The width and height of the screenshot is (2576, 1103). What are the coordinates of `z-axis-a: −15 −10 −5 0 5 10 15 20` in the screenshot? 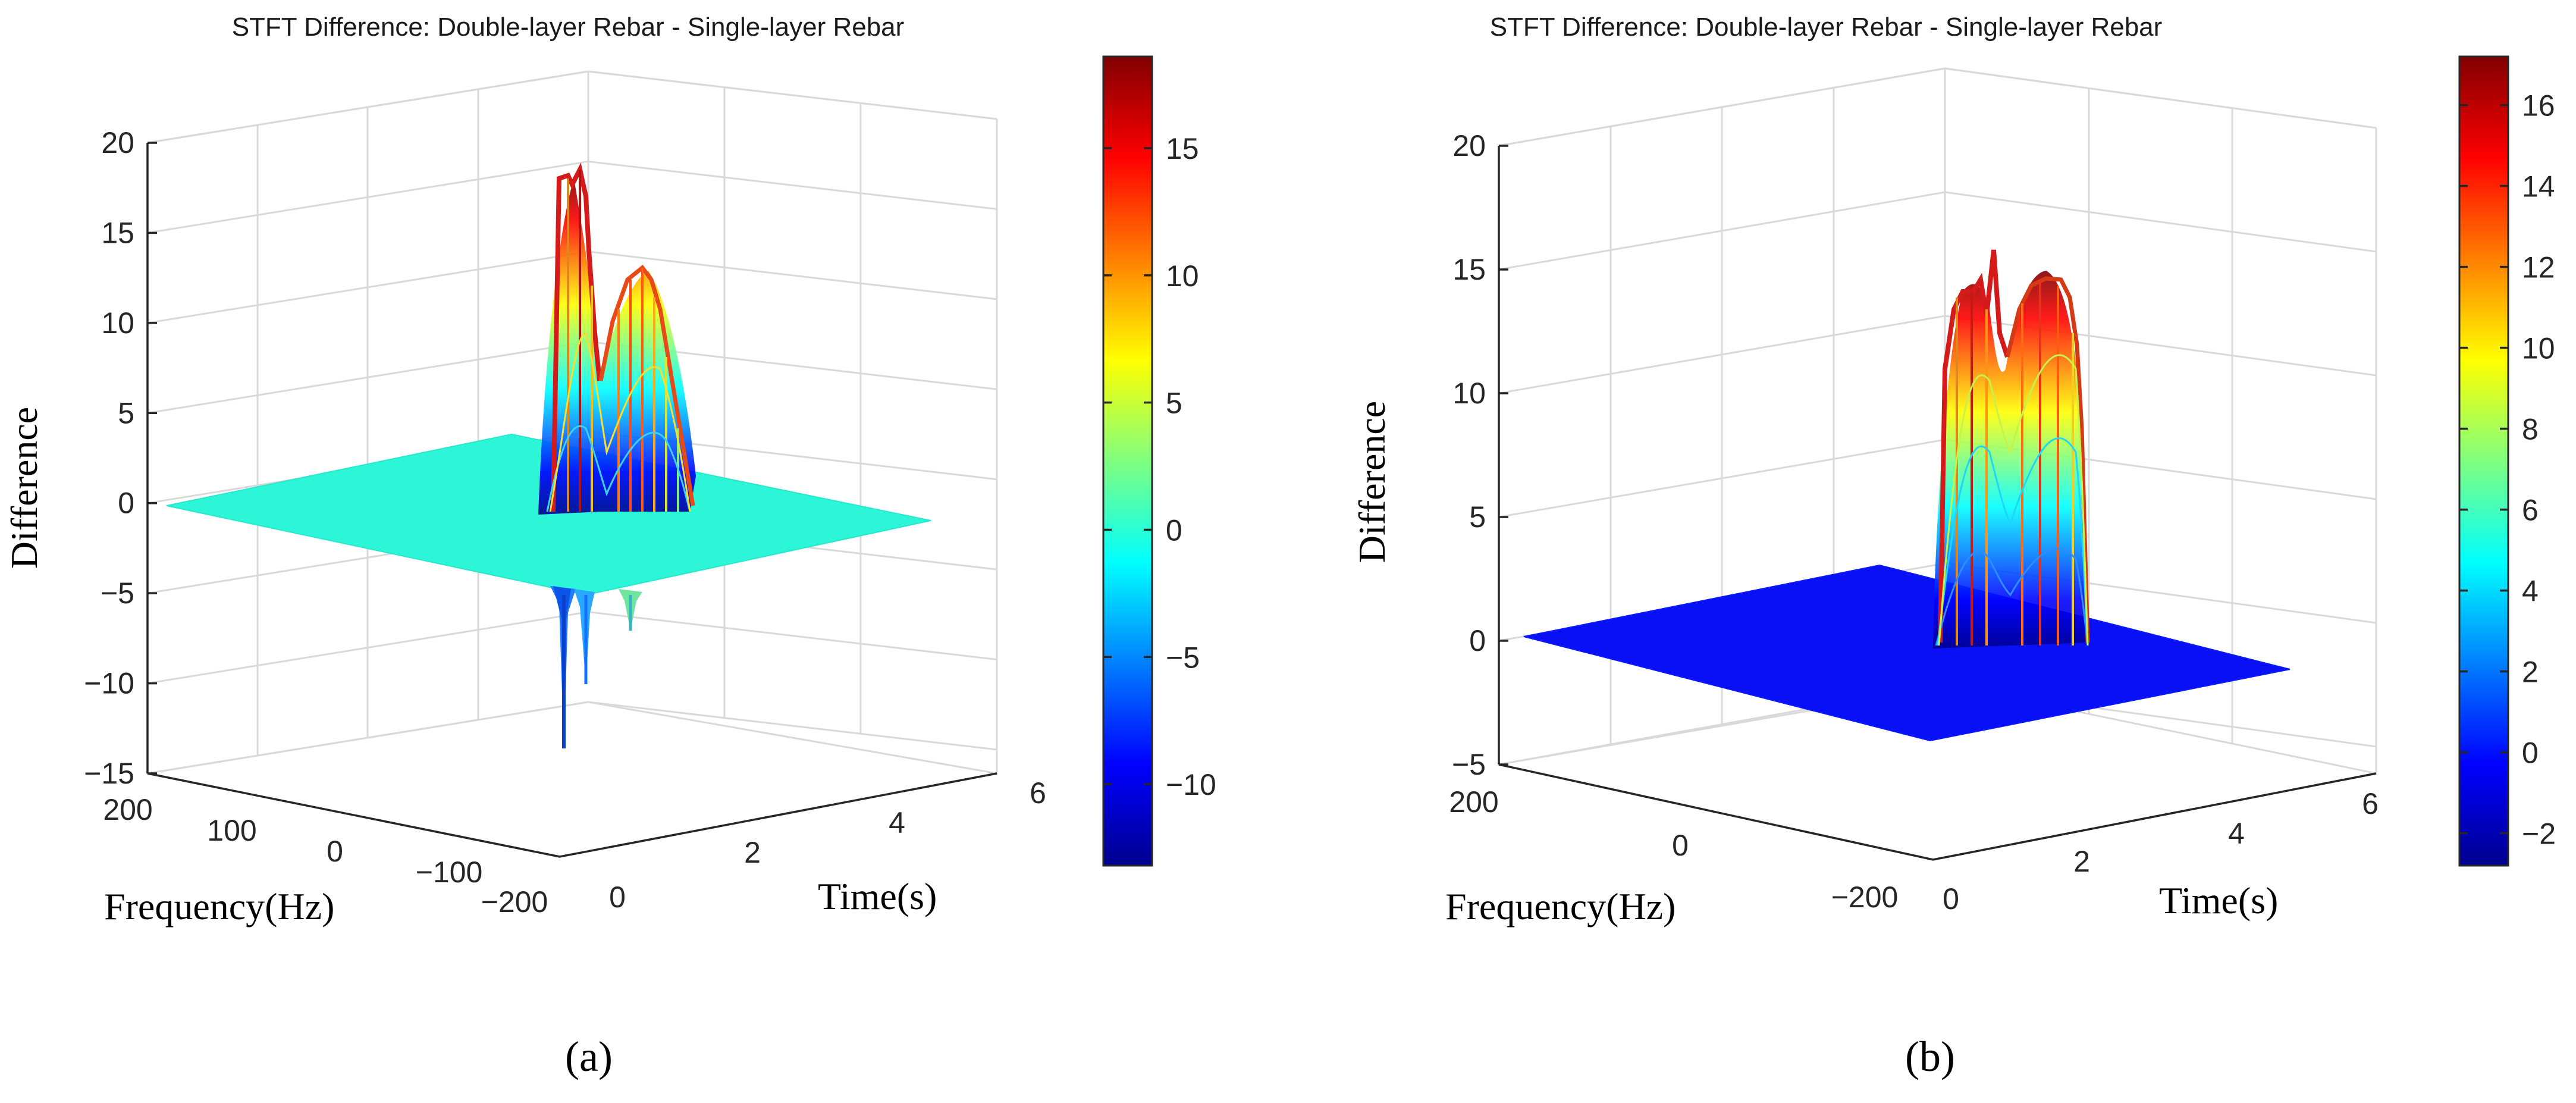 It's located at (120, 458).